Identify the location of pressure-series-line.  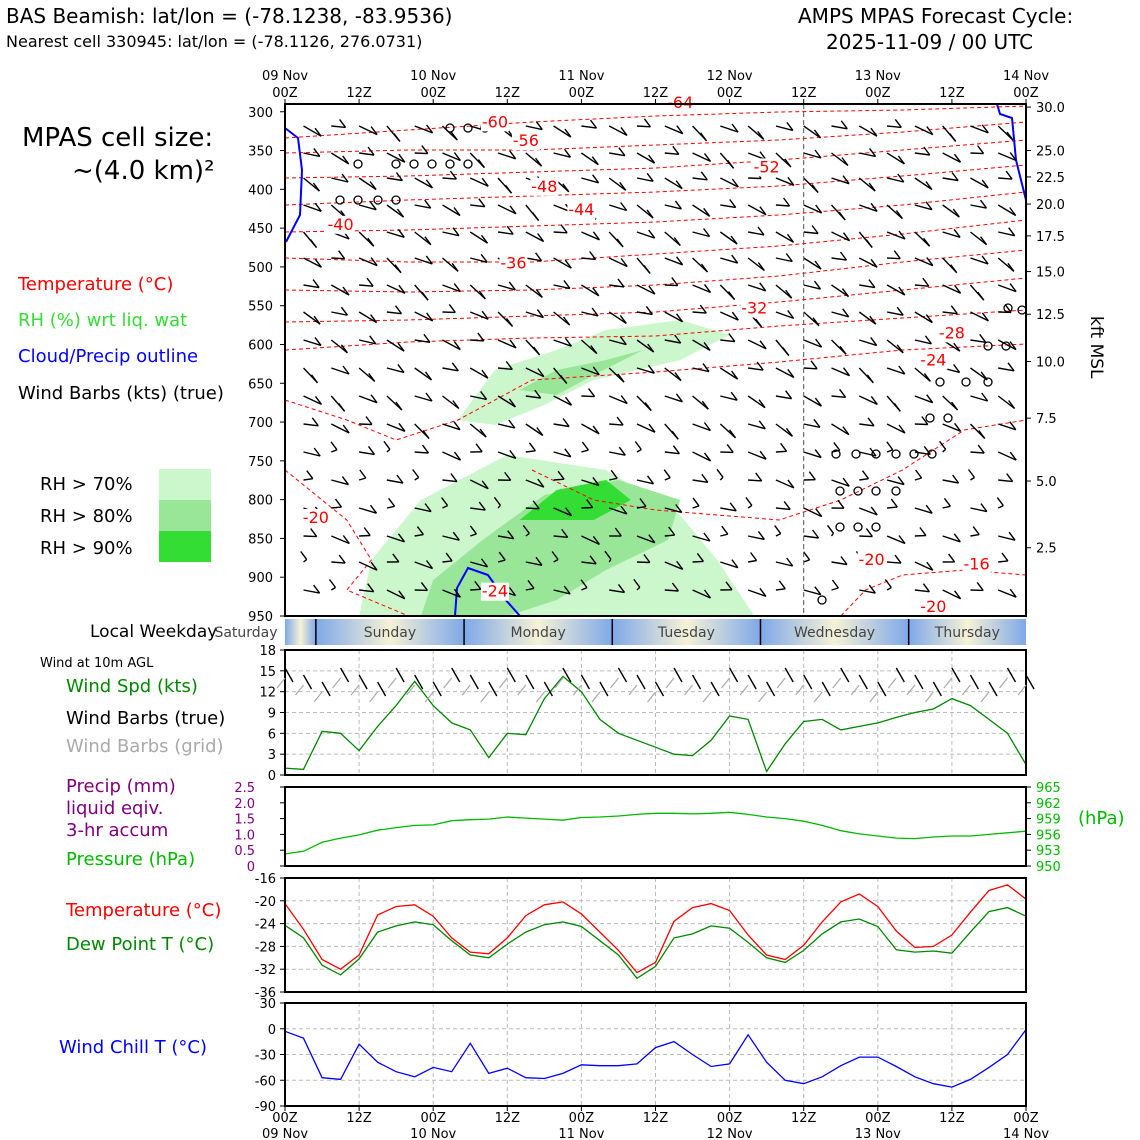
(655, 833).